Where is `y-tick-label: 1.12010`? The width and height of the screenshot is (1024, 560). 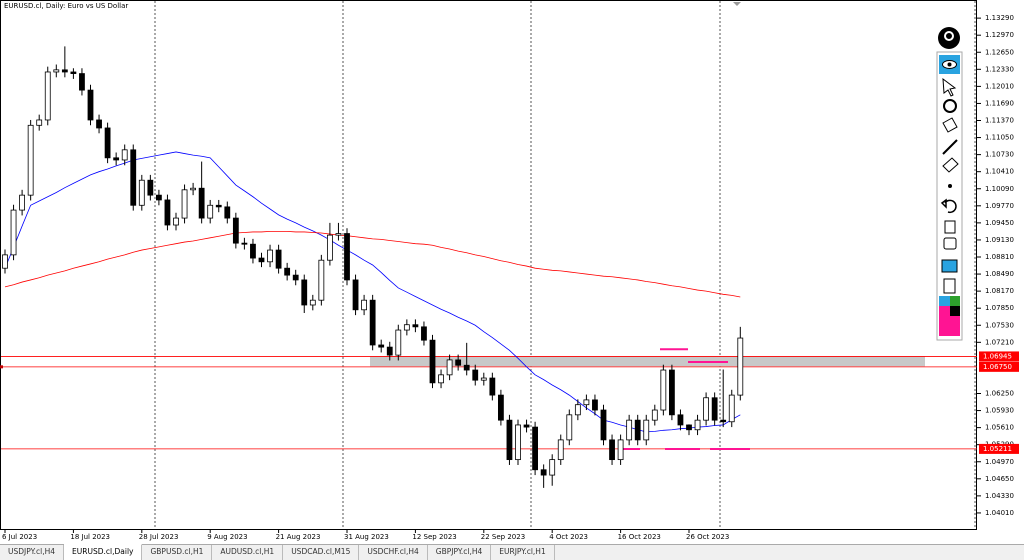 y-tick-label: 1.12010 is located at coordinates (999, 86).